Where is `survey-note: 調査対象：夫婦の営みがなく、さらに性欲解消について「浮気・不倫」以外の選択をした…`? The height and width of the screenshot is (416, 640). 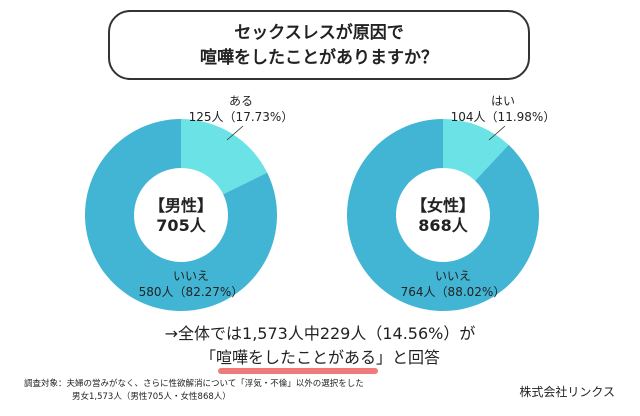 survey-note: 調査対象：夫婦の営みがなく、さらに性欲解消について「浮気・不倫」以外の選択をした… is located at coordinates (194, 391).